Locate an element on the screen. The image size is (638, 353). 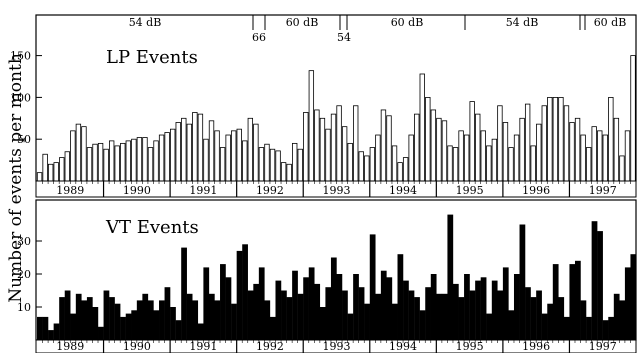
vt-year-label: 1995 is located at coordinates (470, 346).